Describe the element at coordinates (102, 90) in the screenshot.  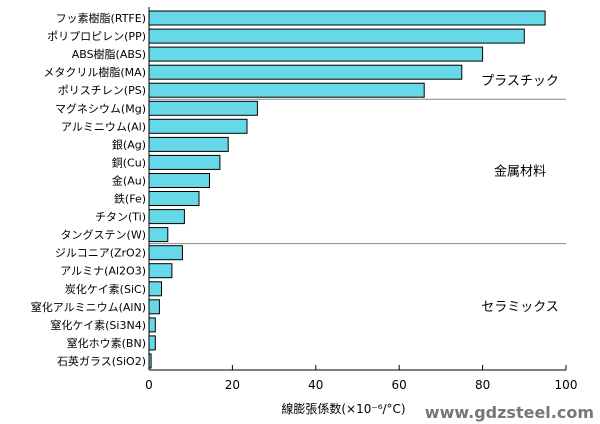
I see `category-label: ポリスチレン(PS)` at that location.